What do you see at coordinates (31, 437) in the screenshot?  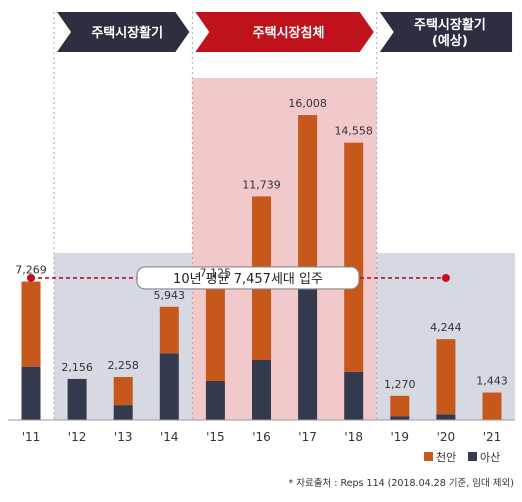 I see `x-tick-label: '11` at bounding box center [31, 437].